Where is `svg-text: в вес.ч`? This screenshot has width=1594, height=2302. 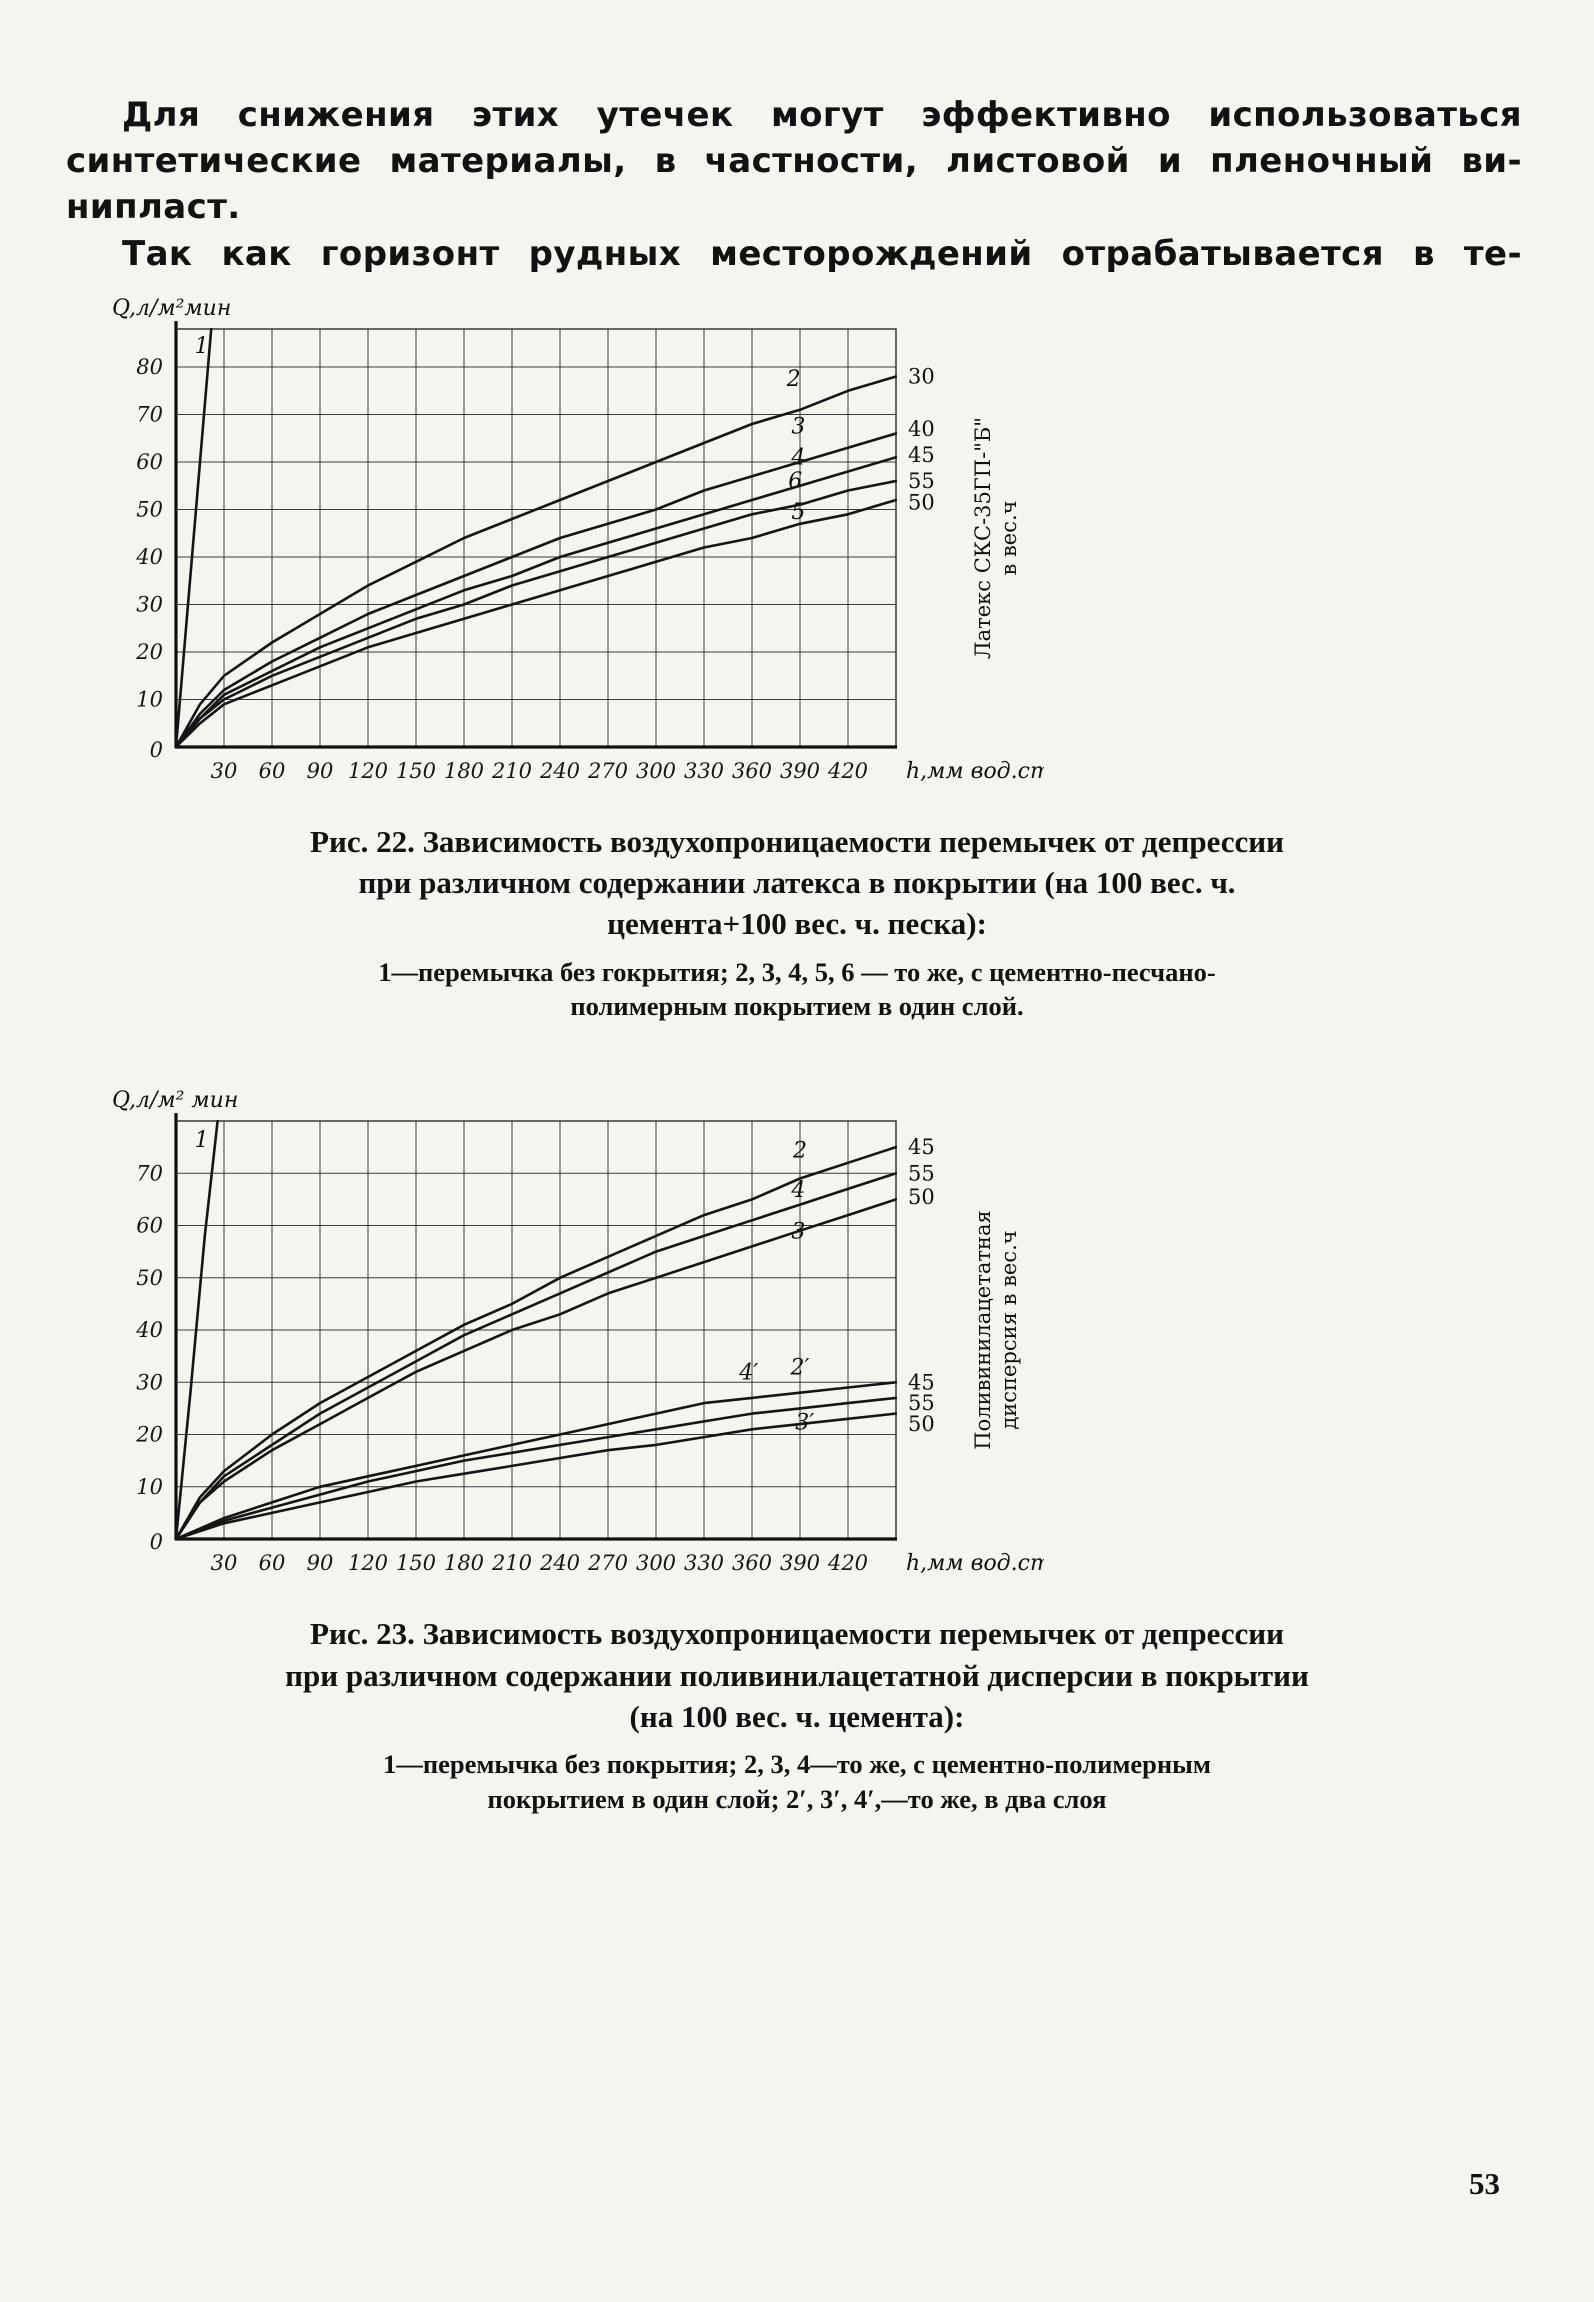
svg-text: в вес.ч is located at coordinates (1009, 537).